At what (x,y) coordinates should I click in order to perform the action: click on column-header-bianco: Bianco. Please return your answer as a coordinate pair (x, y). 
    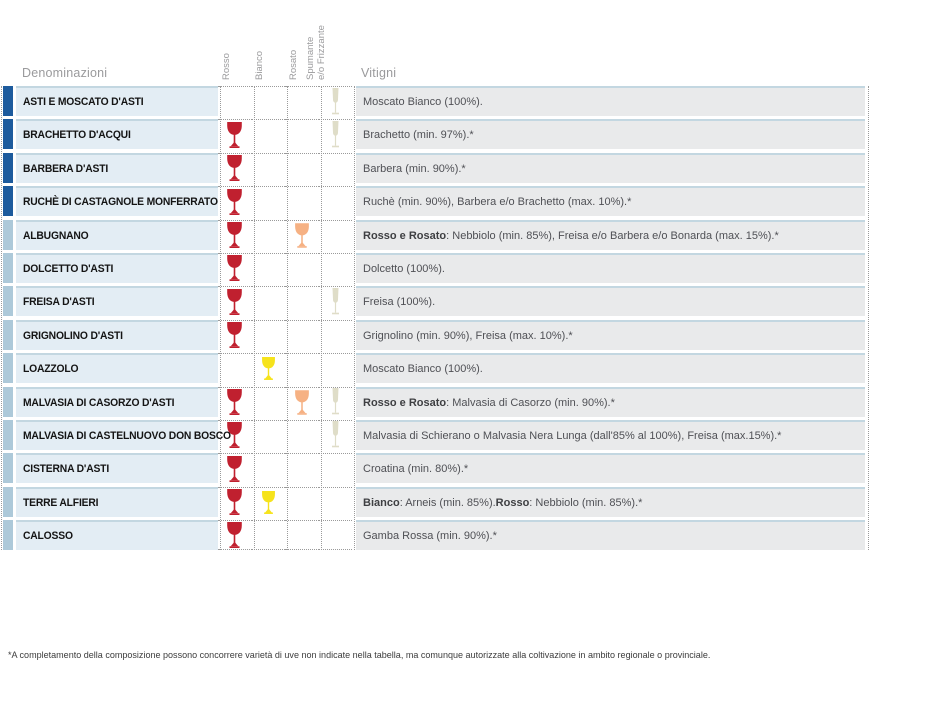
    Looking at the image, I should click on (259, 65).